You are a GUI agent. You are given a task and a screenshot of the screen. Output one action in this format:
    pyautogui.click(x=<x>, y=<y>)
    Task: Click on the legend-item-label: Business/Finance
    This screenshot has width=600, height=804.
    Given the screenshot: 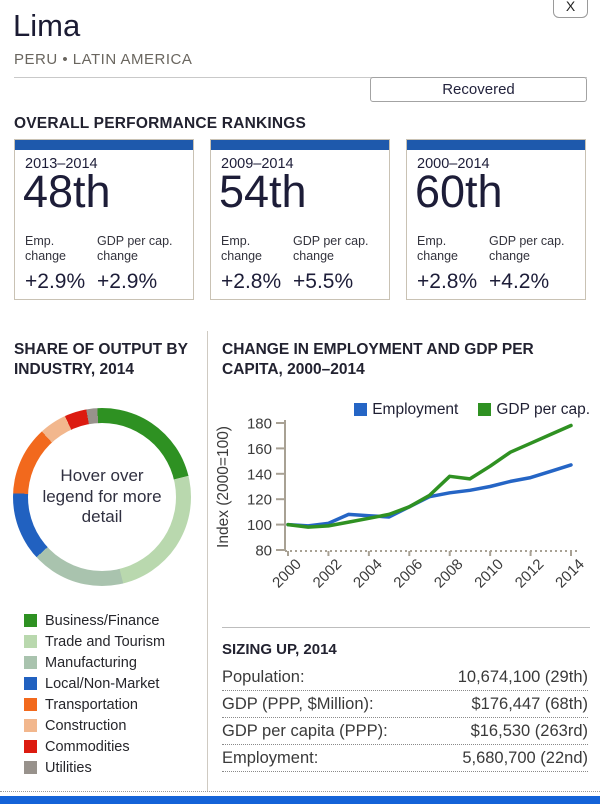 What is the action you would take?
    pyautogui.click(x=102, y=620)
    